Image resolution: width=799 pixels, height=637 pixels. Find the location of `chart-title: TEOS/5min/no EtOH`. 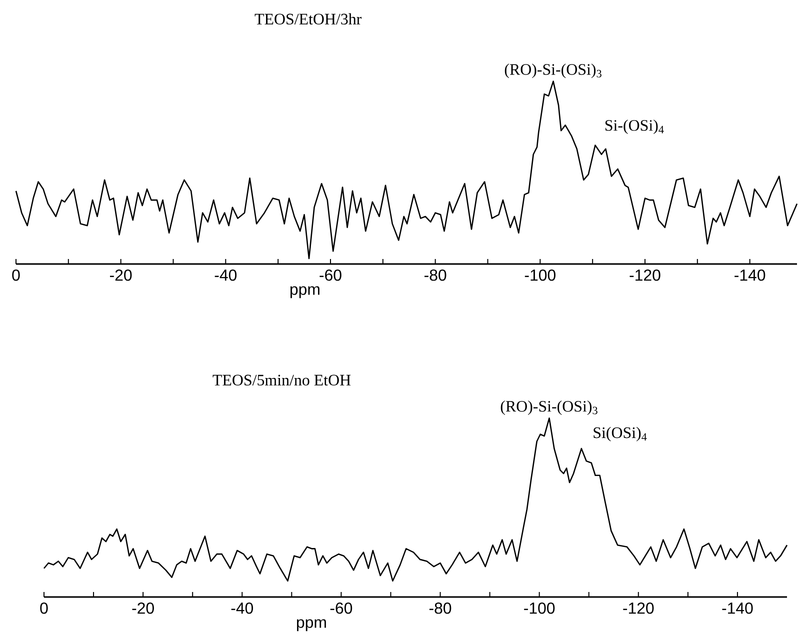

chart-title: TEOS/5min/no EtOH is located at coordinates (281, 380).